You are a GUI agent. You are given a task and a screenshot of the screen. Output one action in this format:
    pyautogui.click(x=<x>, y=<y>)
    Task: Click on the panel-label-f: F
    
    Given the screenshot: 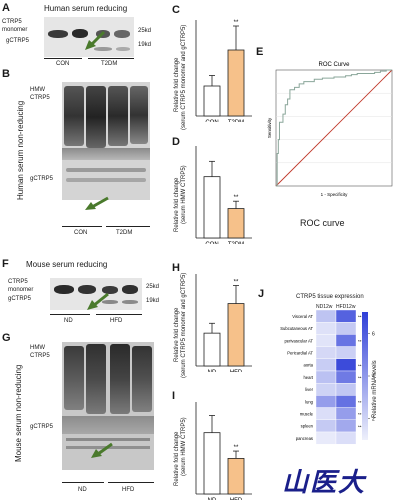 What is the action you would take?
    pyautogui.click(x=5, y=264)
    